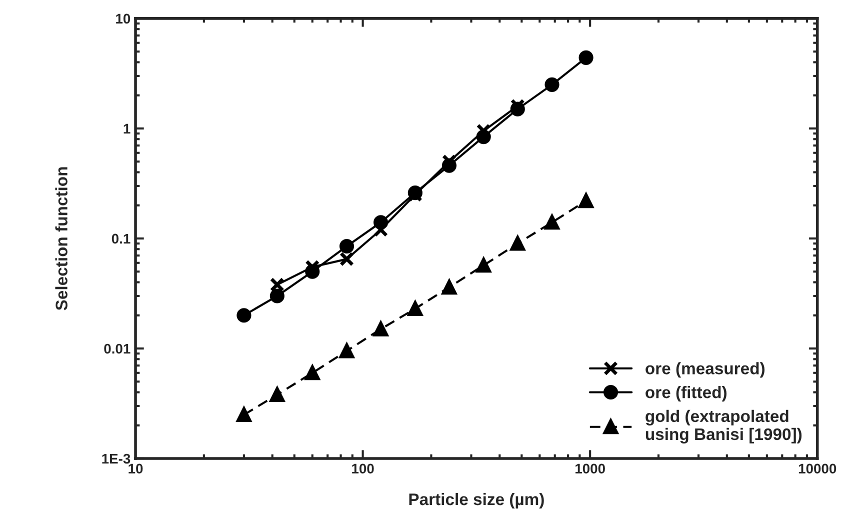 Image resolution: width=847 pixels, height=527 pixels. Describe the element at coordinates (363, 469) in the screenshot. I see `x-tick-label: 100` at that location.